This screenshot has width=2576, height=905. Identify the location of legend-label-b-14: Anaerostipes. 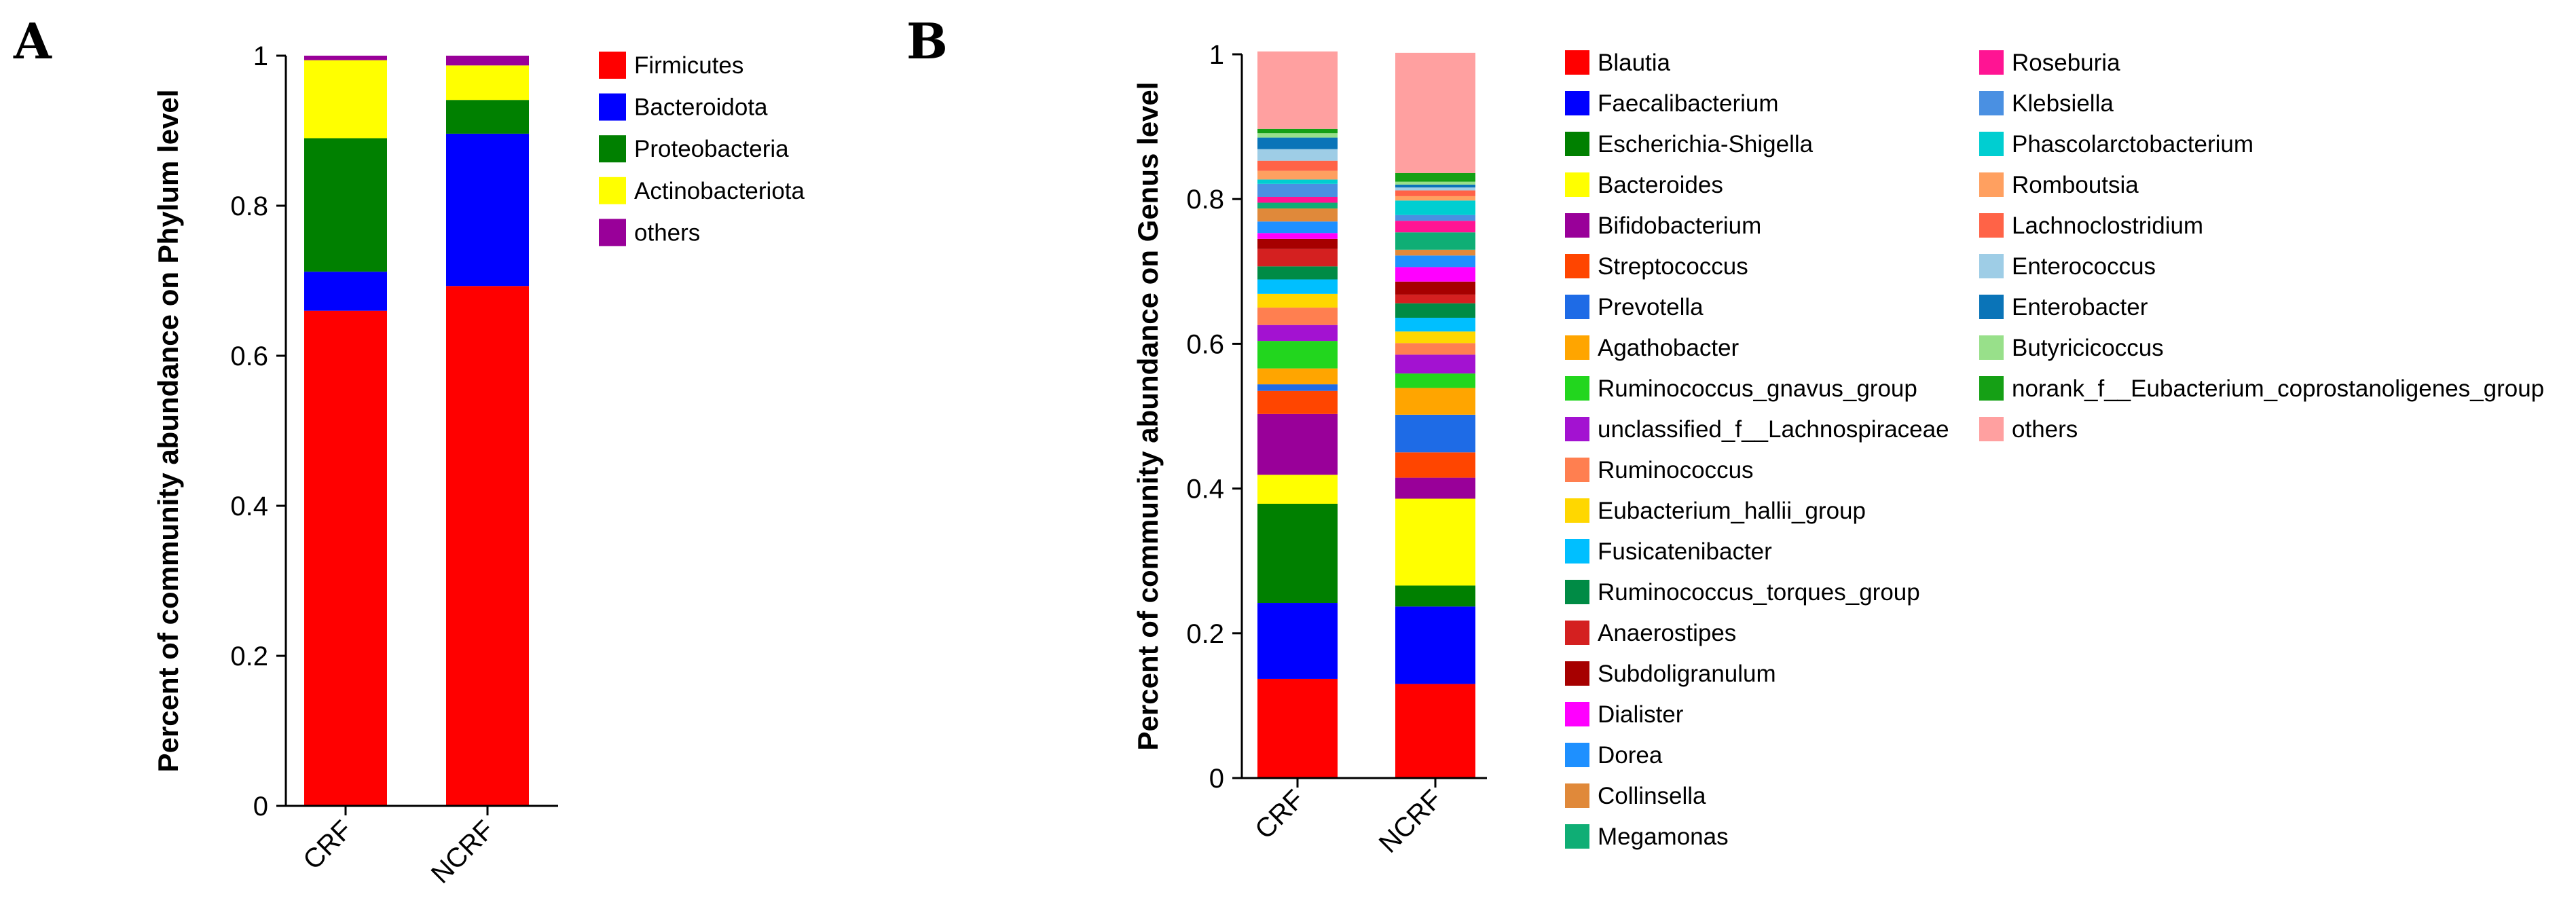
(1667, 633).